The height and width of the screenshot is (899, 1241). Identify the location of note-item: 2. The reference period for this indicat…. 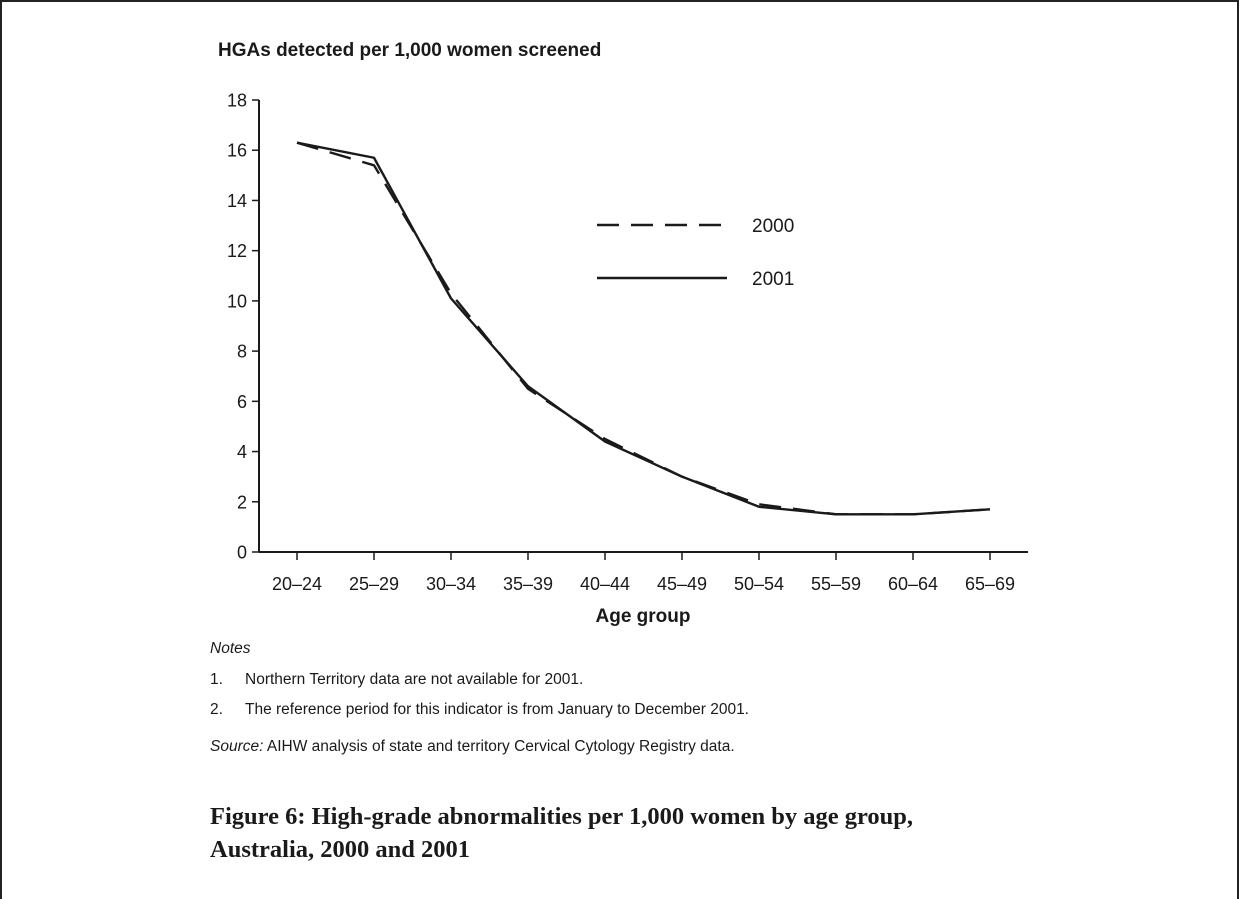
(690, 710).